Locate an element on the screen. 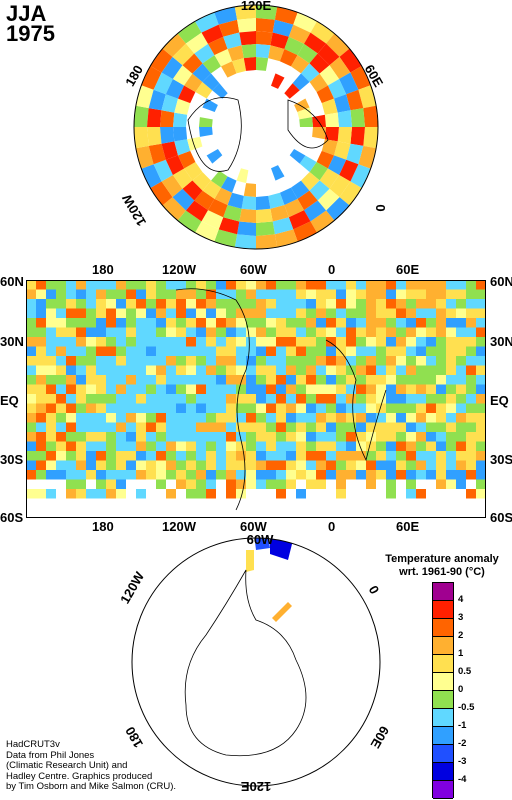  legend-swatch is located at coordinates (443, 628).